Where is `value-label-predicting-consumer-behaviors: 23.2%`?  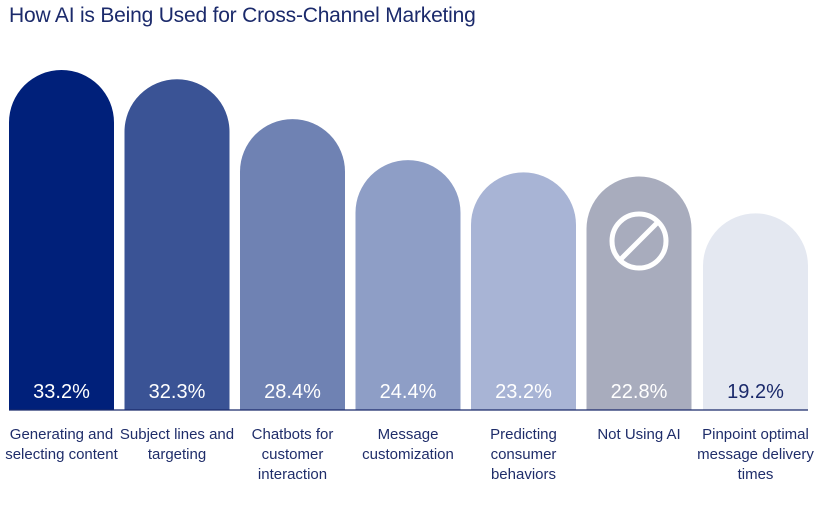
value-label-predicting-consumer-behaviors: 23.2% is located at coordinates (523, 392).